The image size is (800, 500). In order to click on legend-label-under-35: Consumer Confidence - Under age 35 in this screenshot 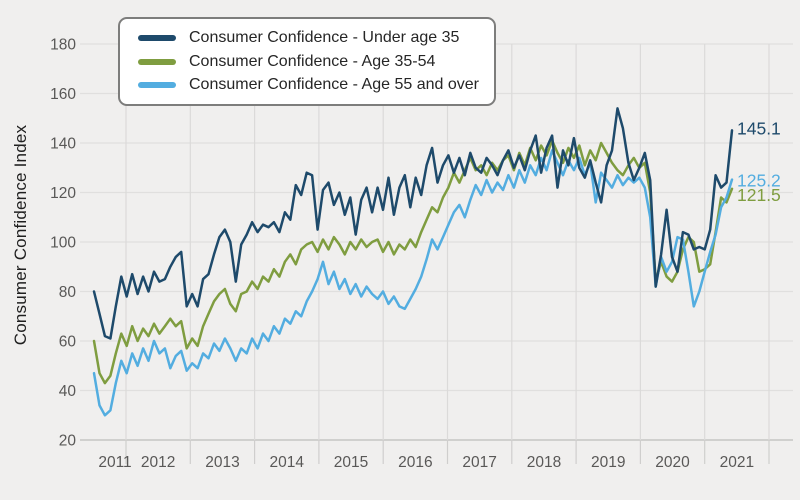, I will do `click(324, 37)`.